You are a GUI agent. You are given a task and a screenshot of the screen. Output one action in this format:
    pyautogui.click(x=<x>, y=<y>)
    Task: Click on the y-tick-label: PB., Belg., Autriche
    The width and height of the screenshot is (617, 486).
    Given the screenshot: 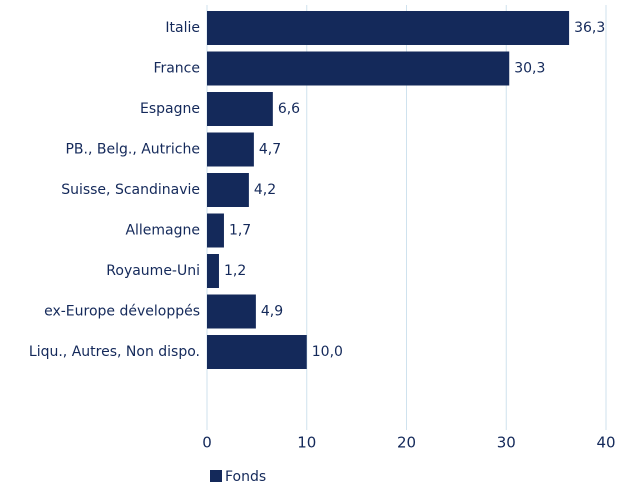 What is the action you would take?
    pyautogui.click(x=132, y=150)
    